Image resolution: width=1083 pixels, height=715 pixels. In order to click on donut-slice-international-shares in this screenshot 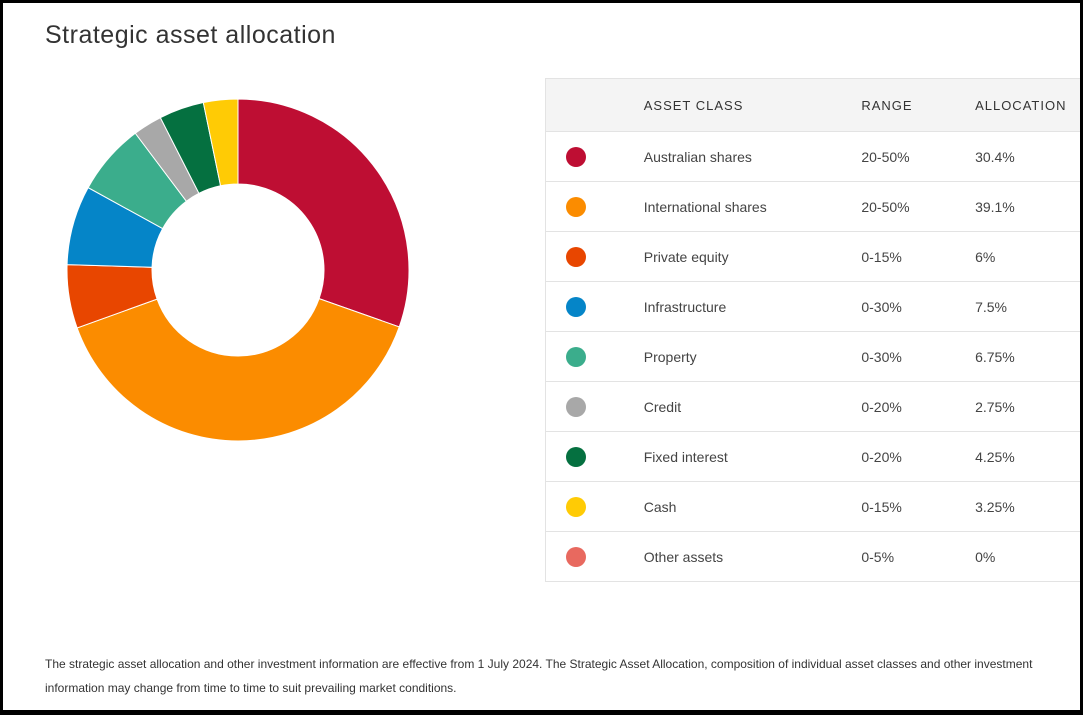, I will do `click(238, 369)`.